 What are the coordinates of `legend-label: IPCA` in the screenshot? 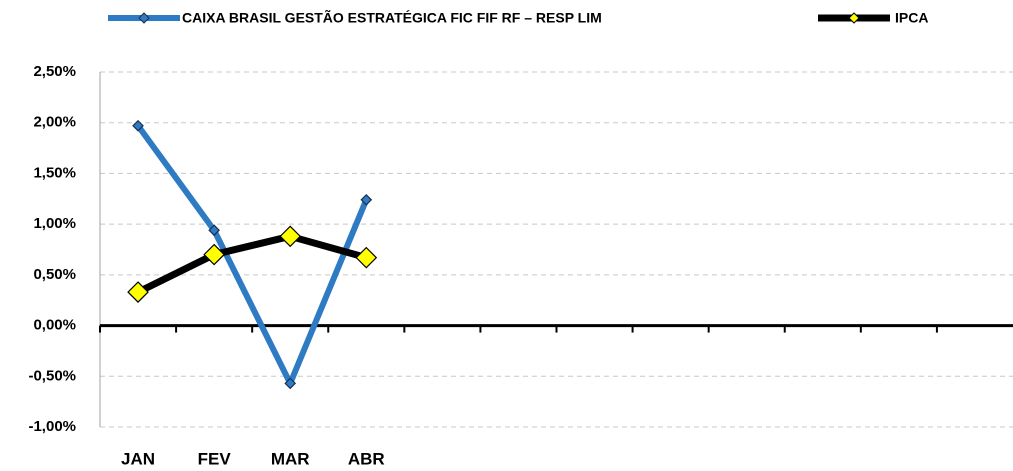 It's located at (911, 18).